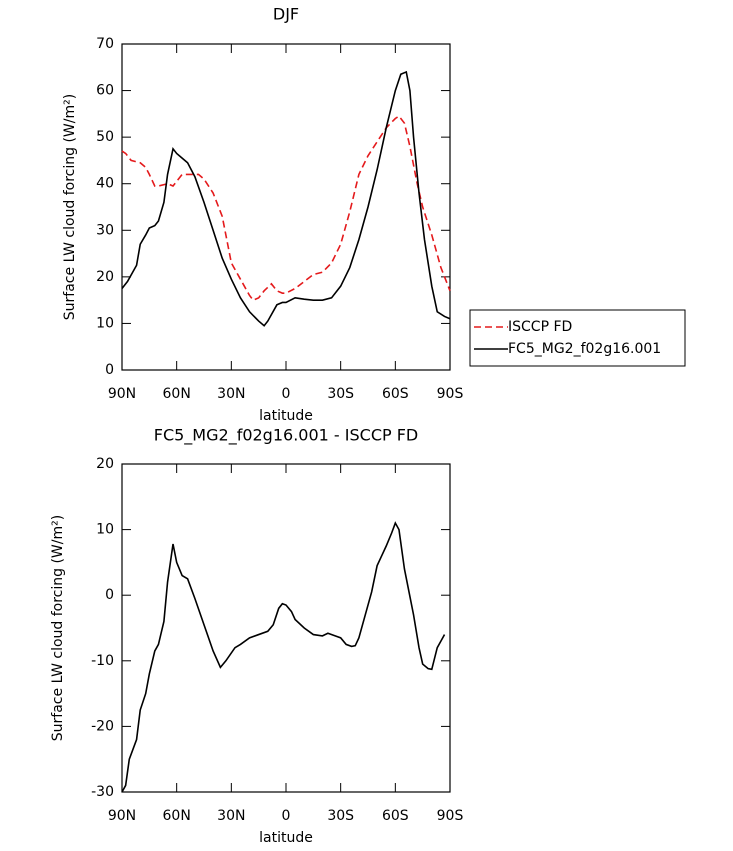  Describe the element at coordinates (105, 230) in the screenshot. I see `y-tick-label: 30` at that location.